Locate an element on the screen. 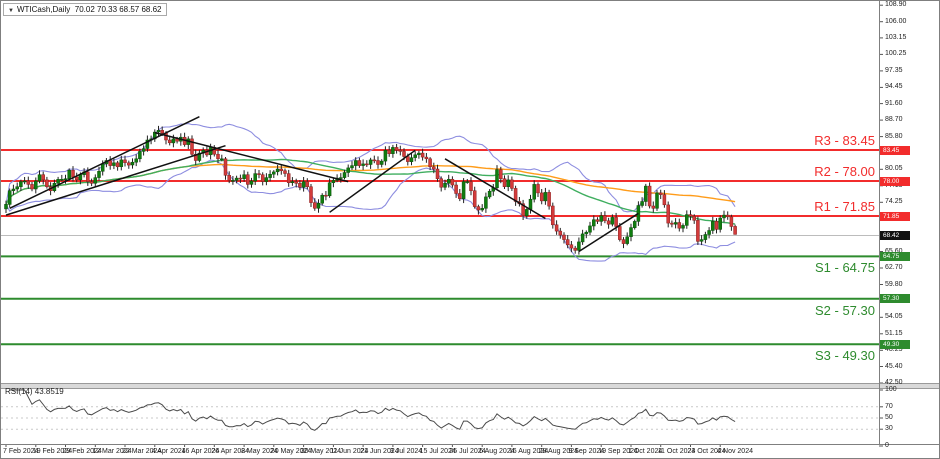  symbol-timeframe-label: WTICash,Daily is located at coordinates (43, 9).